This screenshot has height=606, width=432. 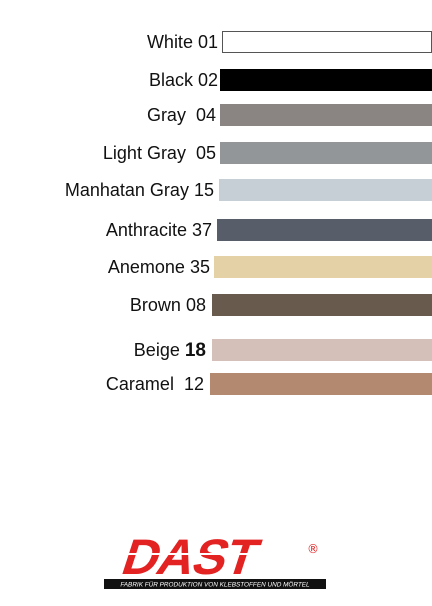 I want to click on tagline-bar, so click(x=215, y=584).